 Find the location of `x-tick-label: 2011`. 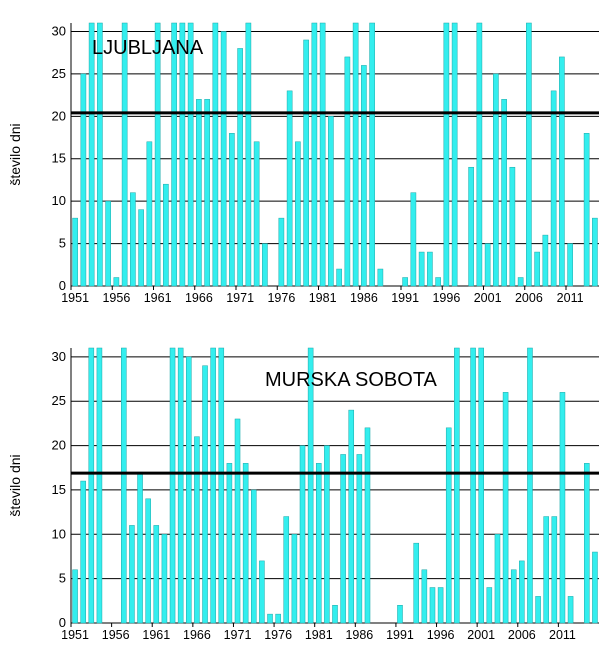

x-tick-label: 2011 is located at coordinates (562, 635).